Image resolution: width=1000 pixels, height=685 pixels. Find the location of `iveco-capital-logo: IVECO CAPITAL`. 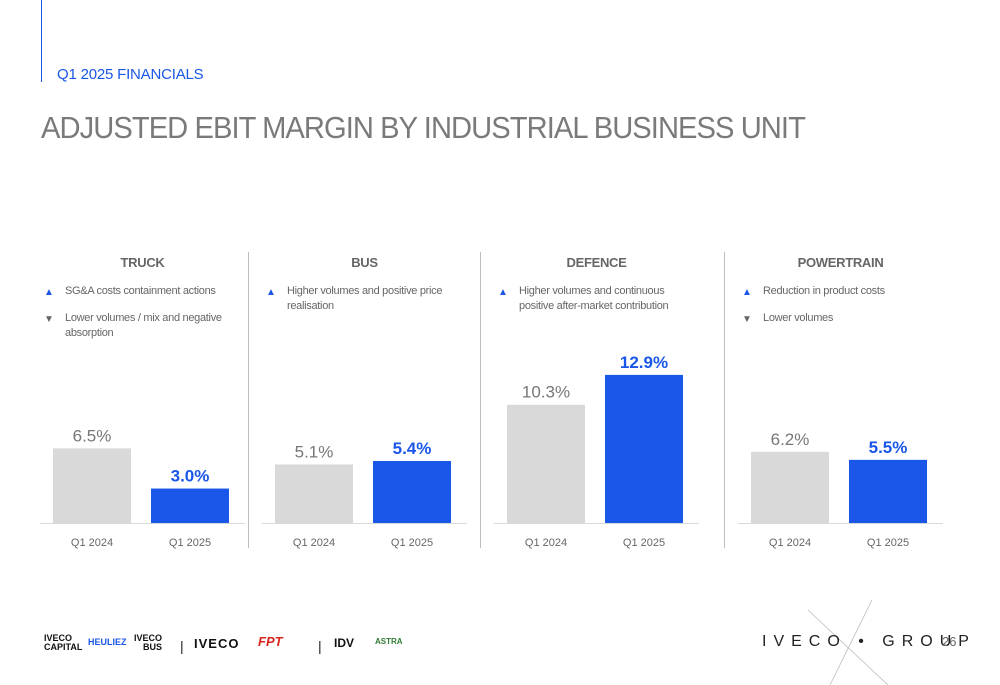

iveco-capital-logo: IVECO CAPITAL is located at coordinates (63, 642).